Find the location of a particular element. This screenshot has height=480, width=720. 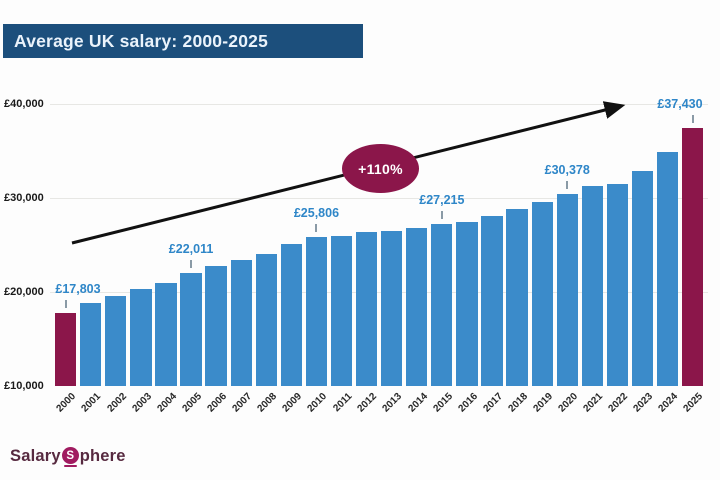

x-tick-label-2015: 2015 is located at coordinates (443, 403).